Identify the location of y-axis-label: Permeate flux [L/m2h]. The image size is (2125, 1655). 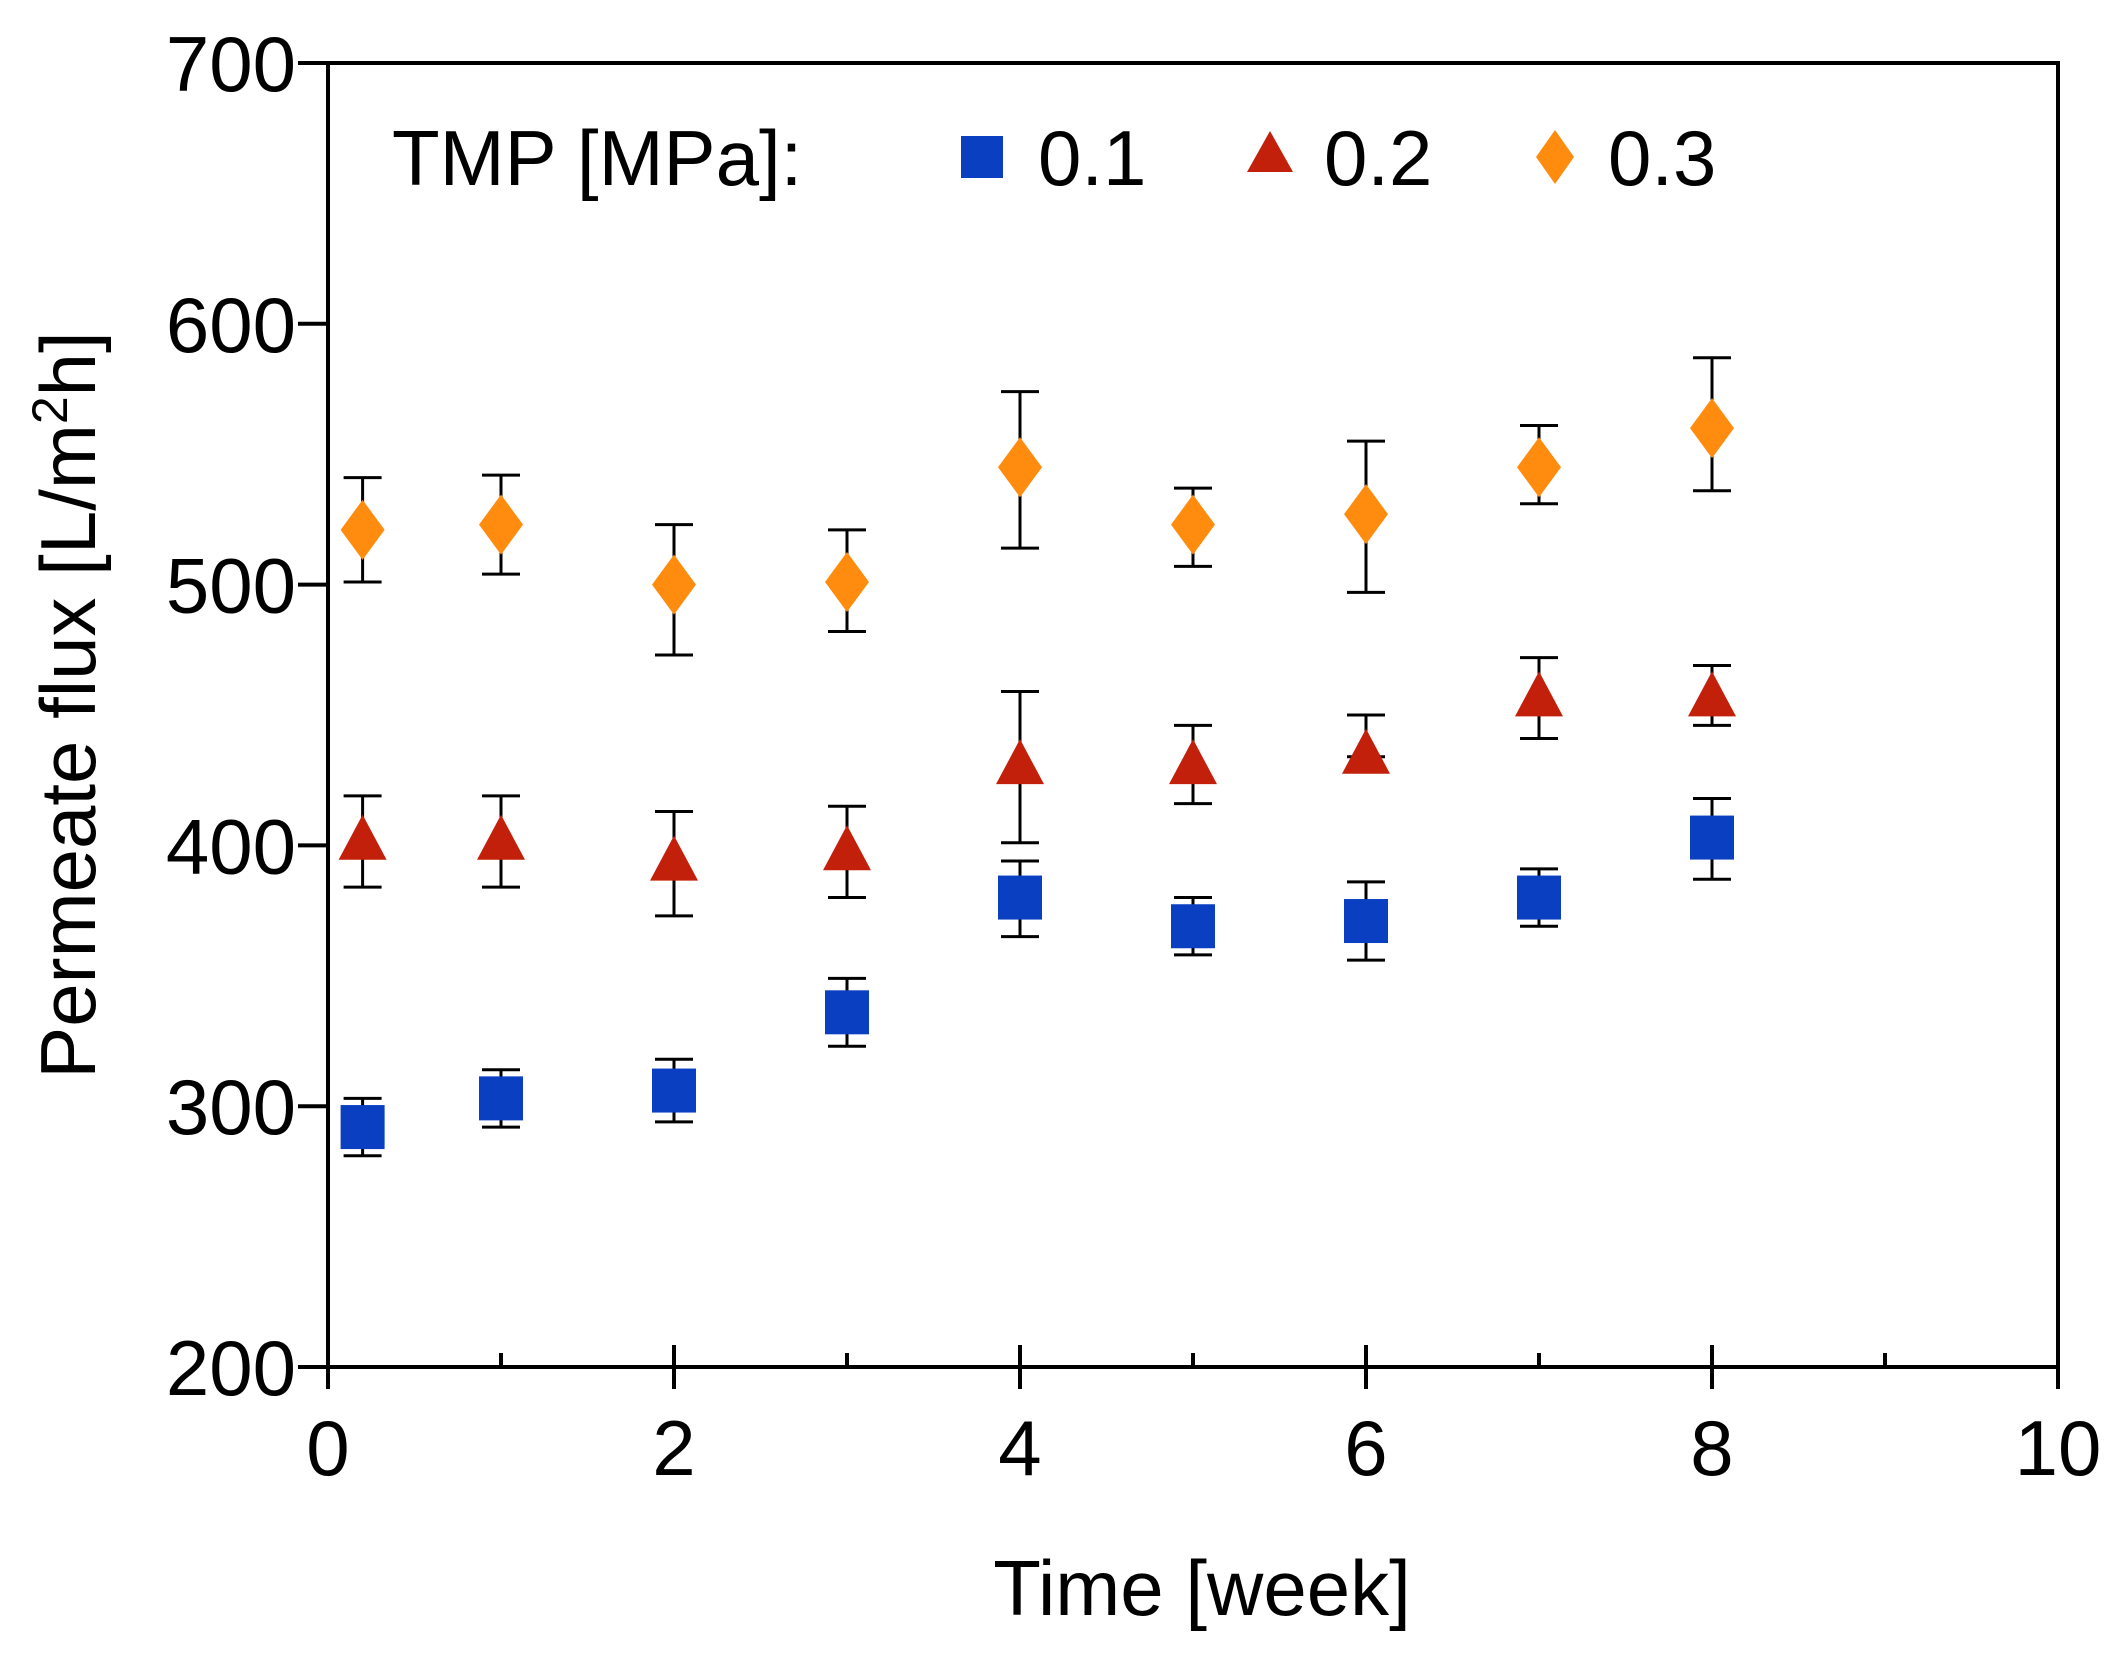
(67, 704).